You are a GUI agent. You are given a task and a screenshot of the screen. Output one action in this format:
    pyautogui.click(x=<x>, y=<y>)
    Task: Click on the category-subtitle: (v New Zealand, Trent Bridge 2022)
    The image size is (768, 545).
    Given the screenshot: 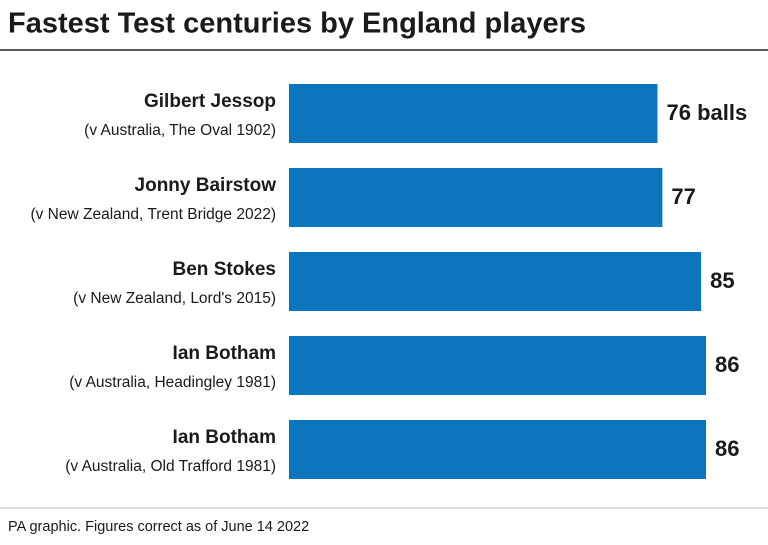 What is the action you would take?
    pyautogui.click(x=153, y=214)
    